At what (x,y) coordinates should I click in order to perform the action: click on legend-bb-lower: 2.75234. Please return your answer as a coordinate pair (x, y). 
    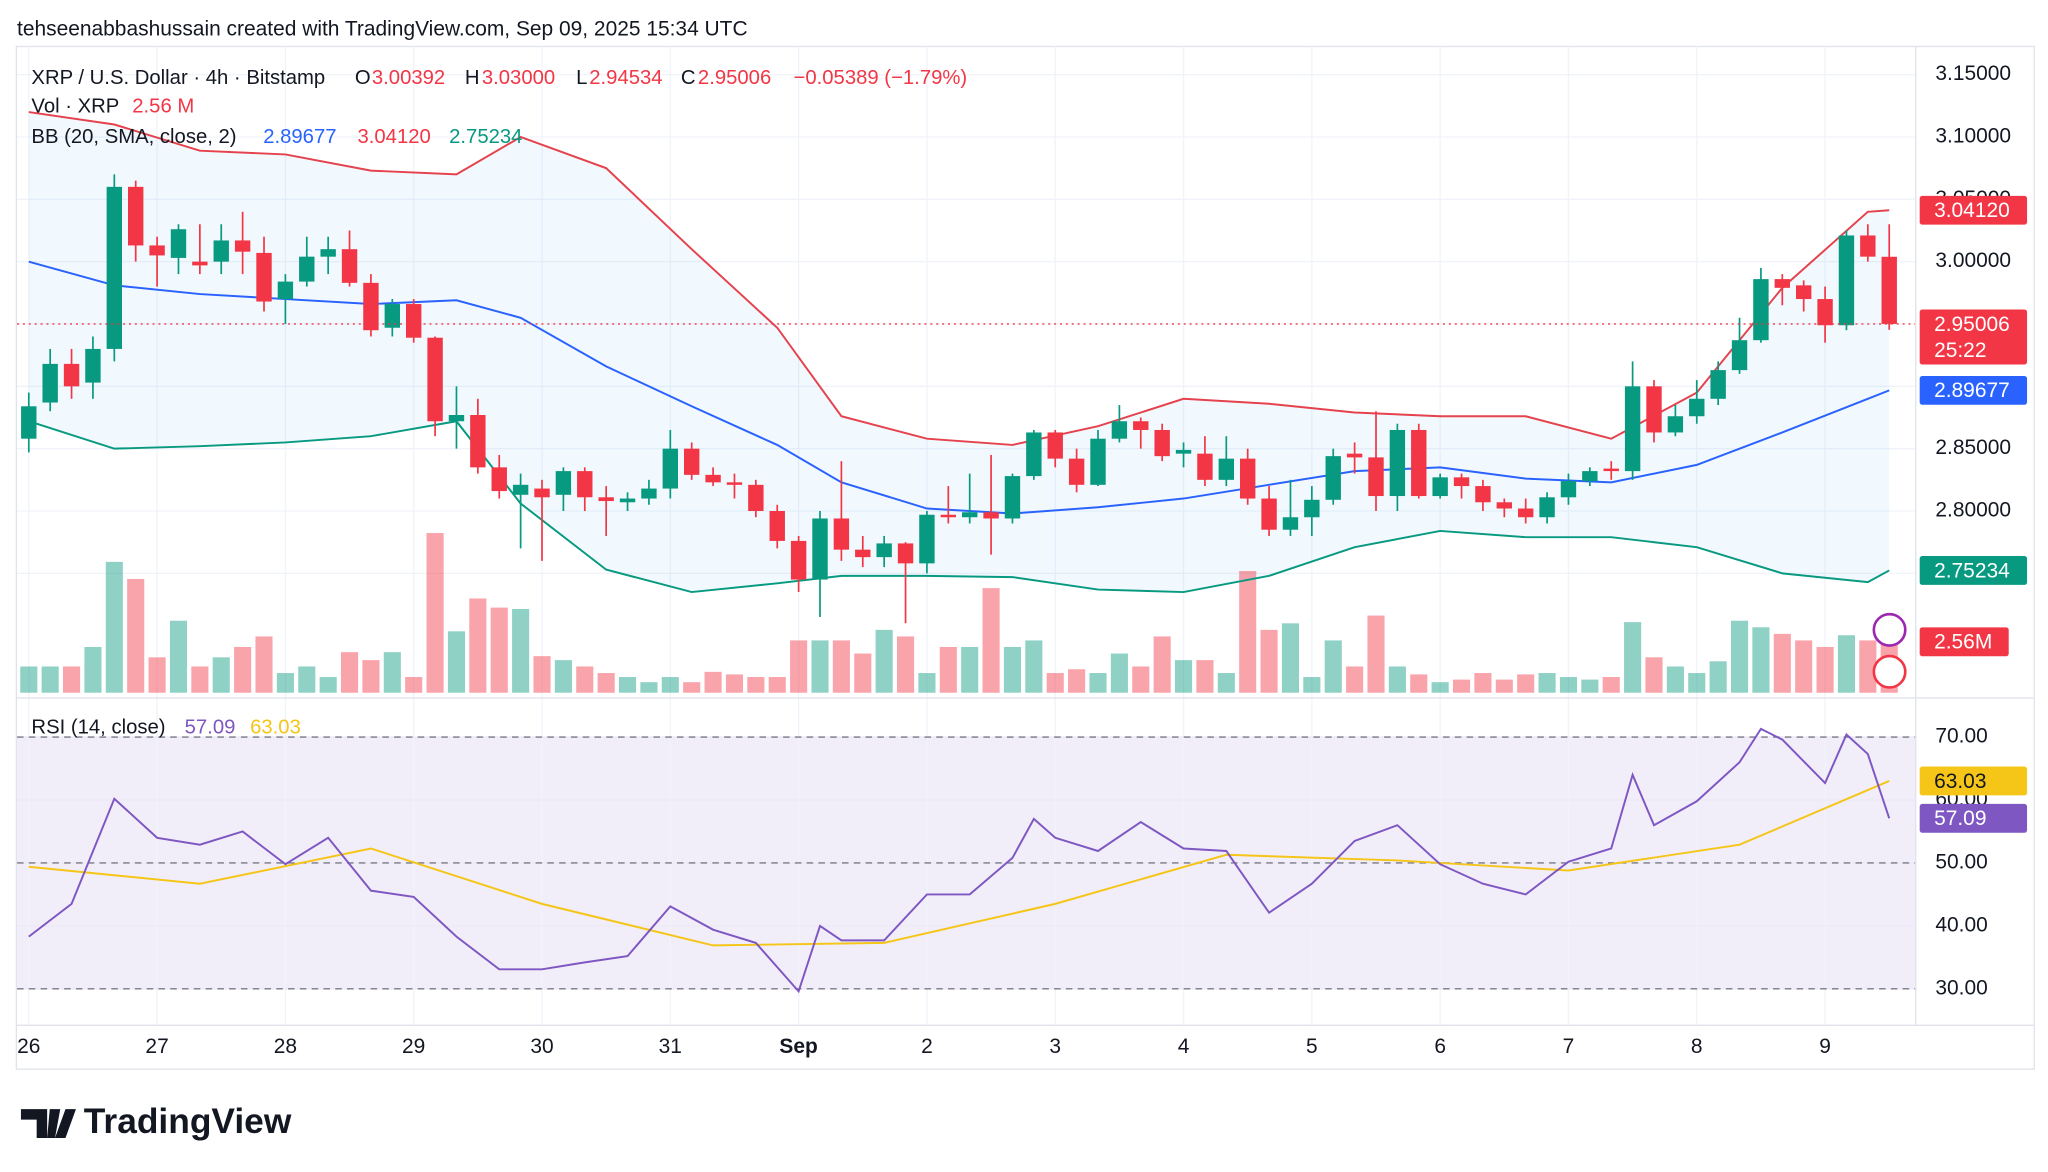
    Looking at the image, I should click on (485, 137).